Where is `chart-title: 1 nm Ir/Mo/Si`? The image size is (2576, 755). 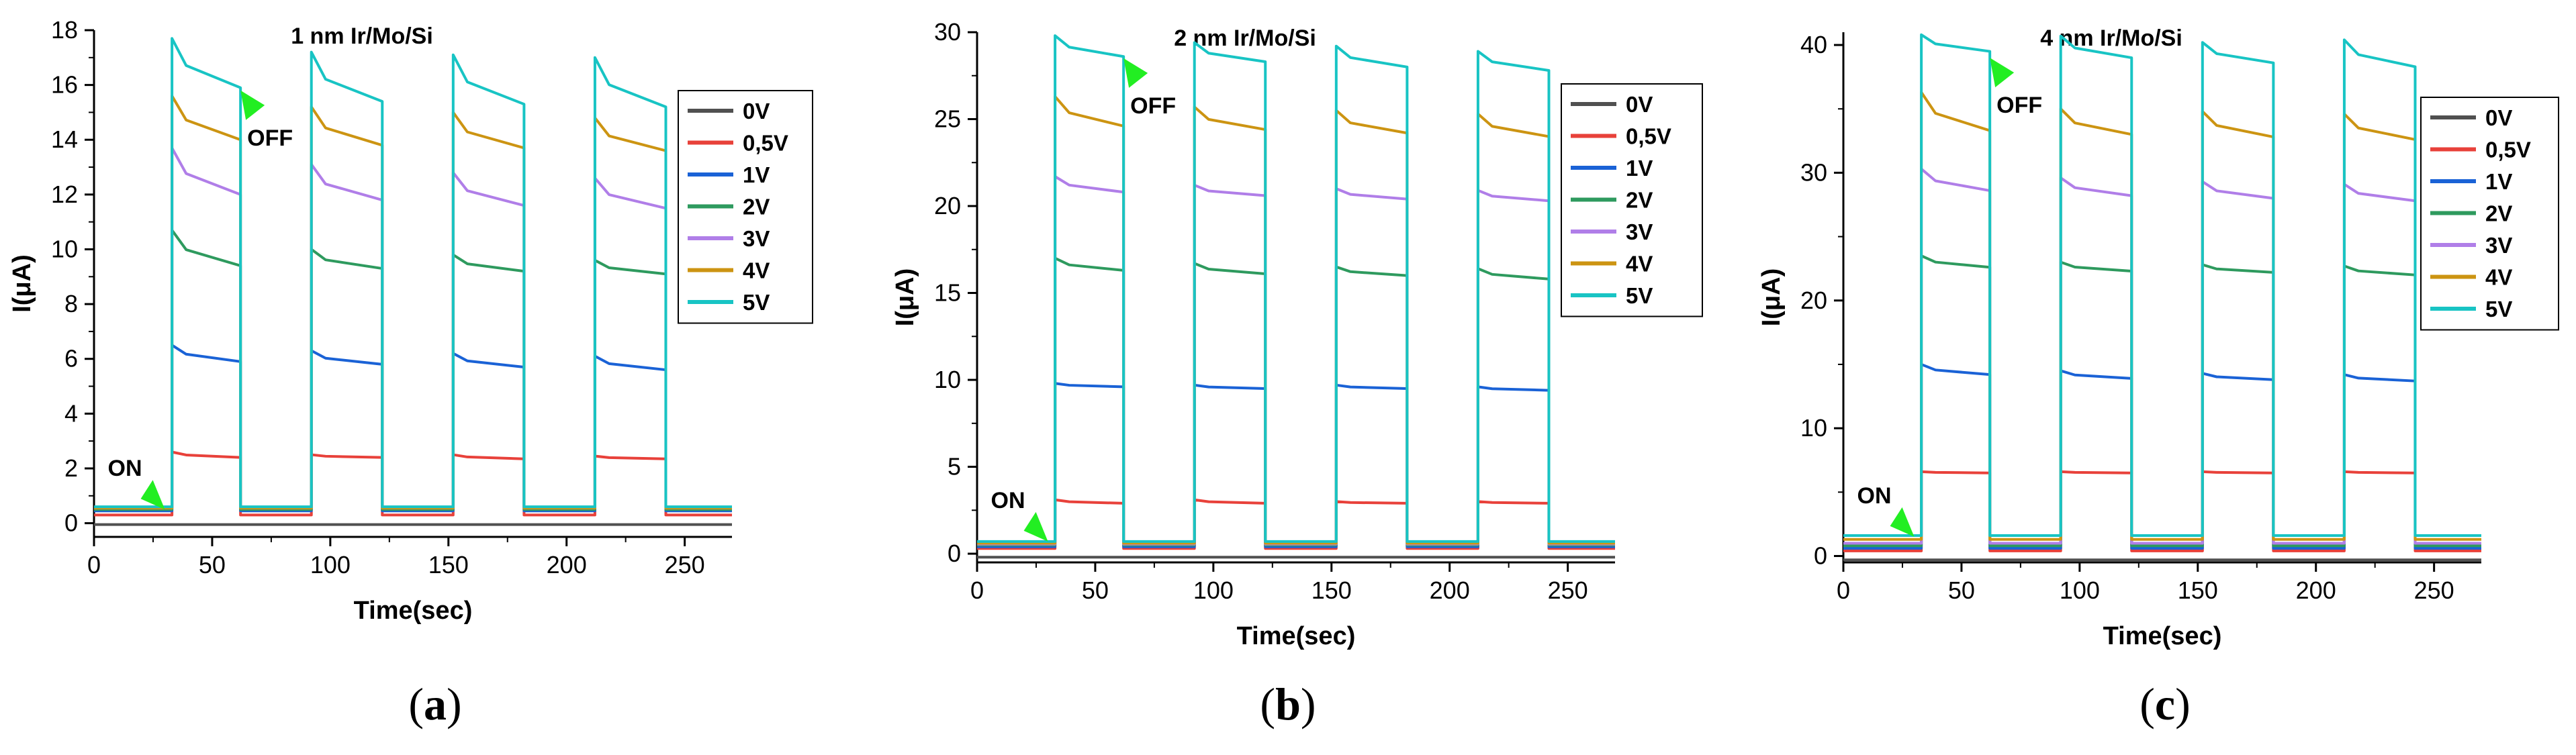
chart-title: 1 nm Ir/Mo/Si is located at coordinates (362, 36).